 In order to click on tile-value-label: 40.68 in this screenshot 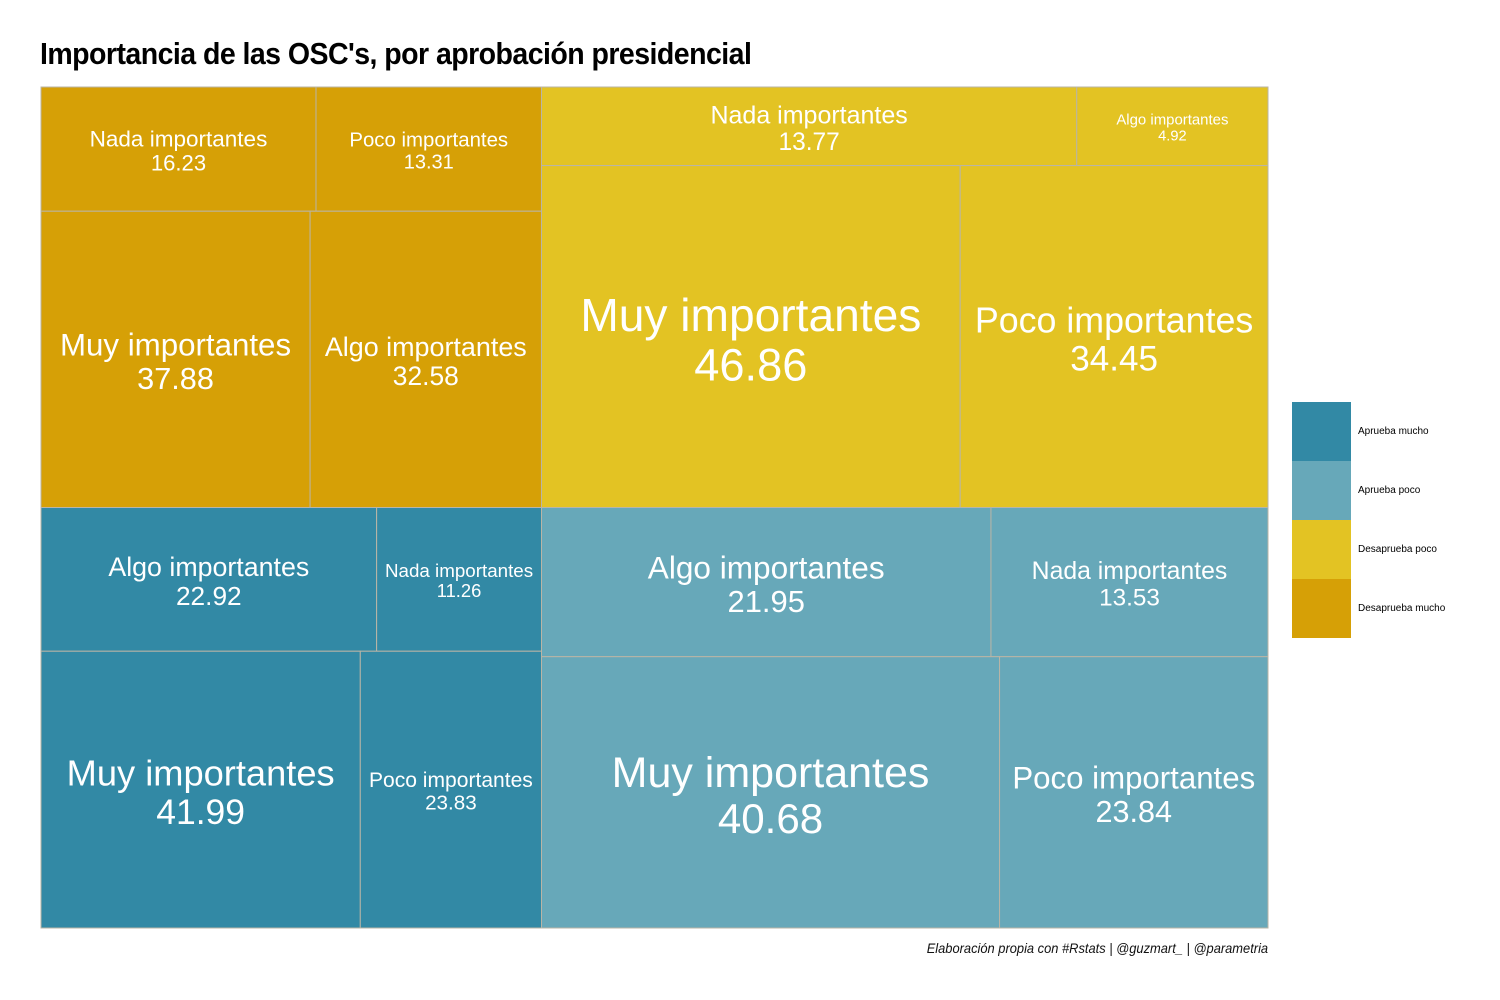, I will do `click(770, 818)`.